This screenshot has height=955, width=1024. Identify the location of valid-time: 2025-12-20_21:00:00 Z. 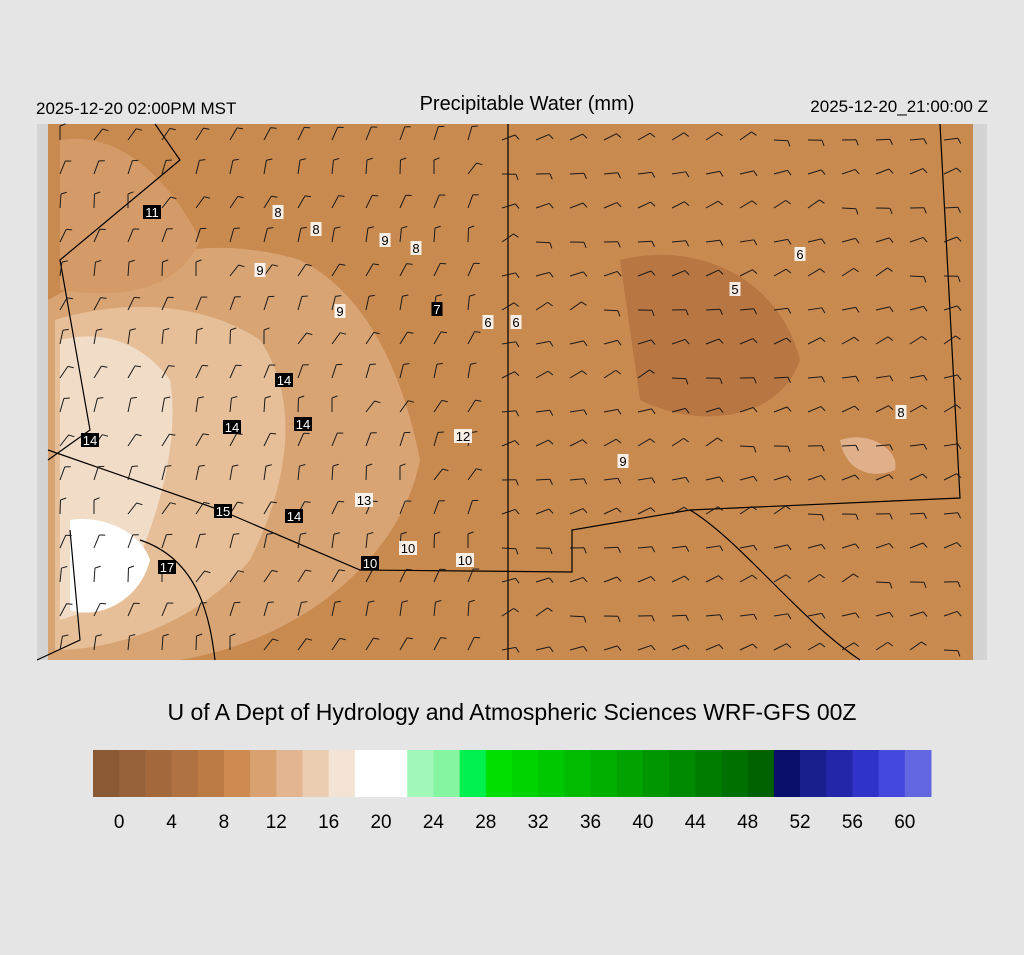
(899, 106).